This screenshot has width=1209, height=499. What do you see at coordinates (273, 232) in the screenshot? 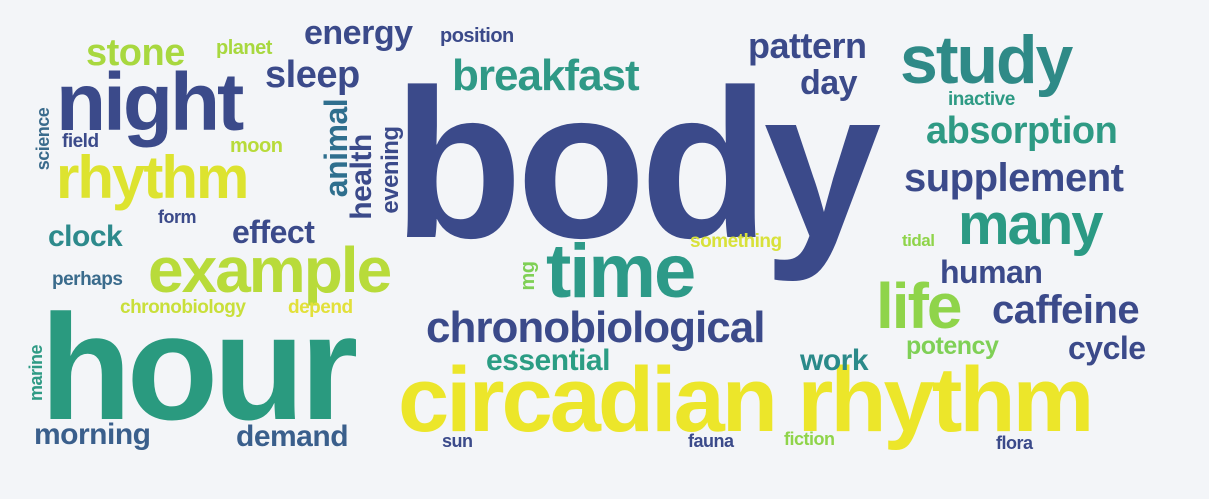
I see `word-effect: effect` at bounding box center [273, 232].